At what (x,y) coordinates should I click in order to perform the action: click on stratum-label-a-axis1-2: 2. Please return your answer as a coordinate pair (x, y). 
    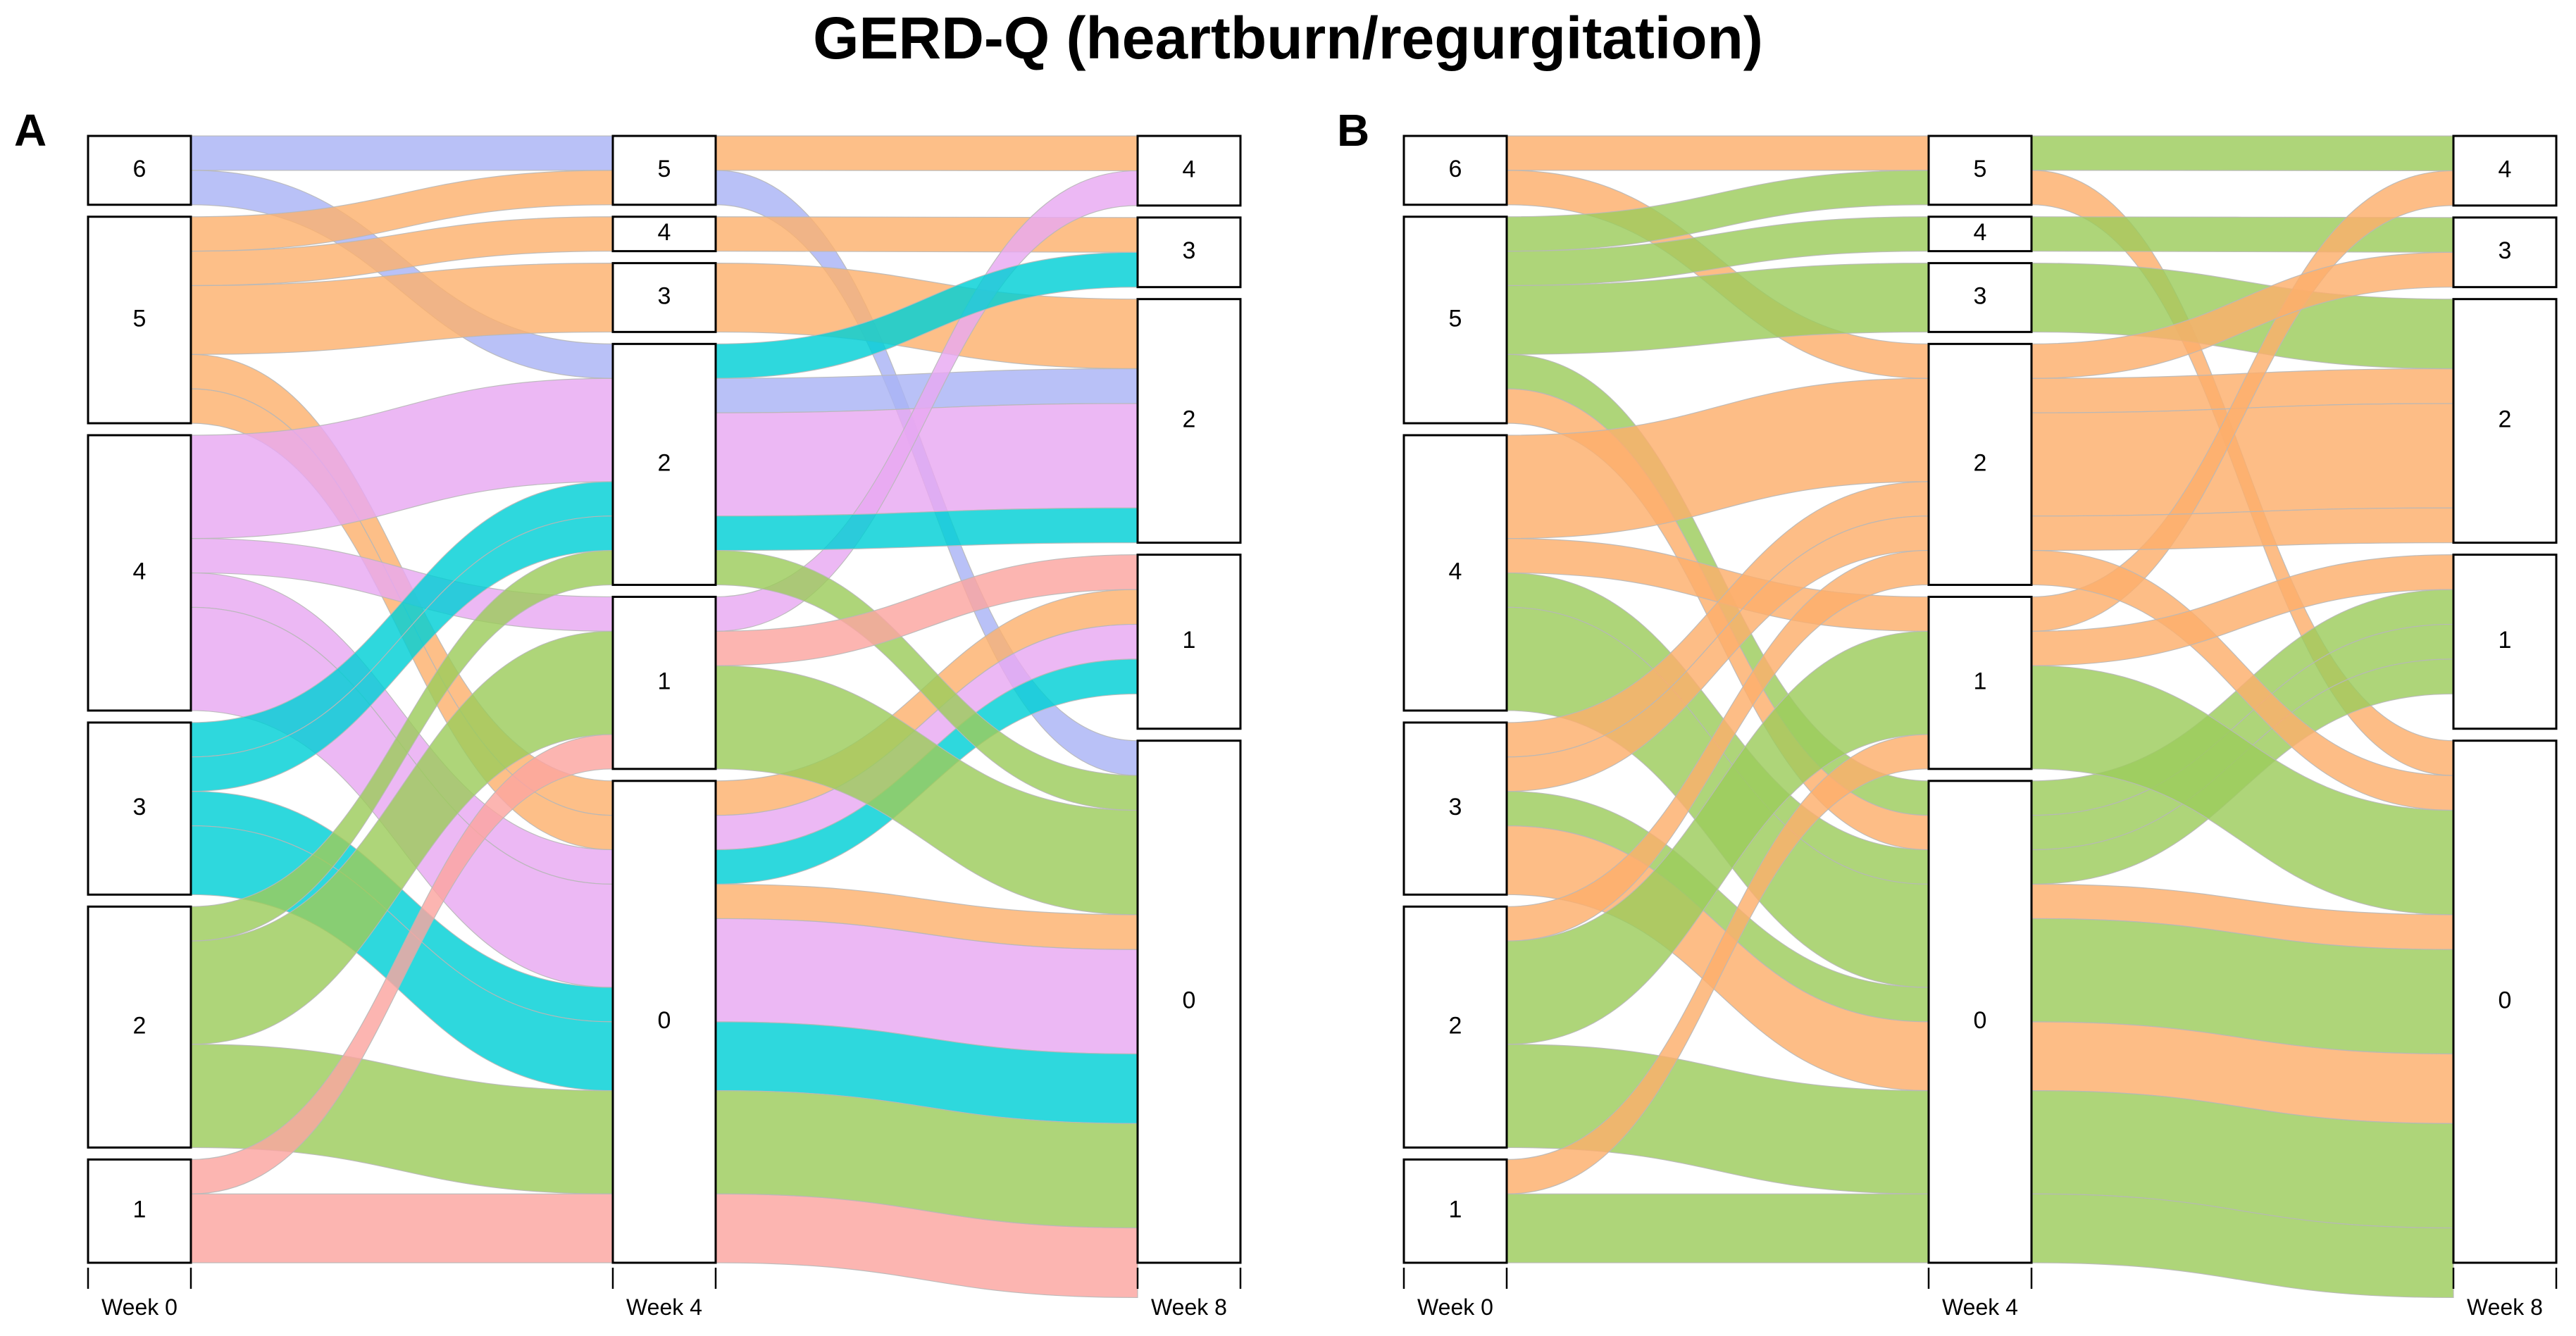
    Looking at the image, I should click on (664, 462).